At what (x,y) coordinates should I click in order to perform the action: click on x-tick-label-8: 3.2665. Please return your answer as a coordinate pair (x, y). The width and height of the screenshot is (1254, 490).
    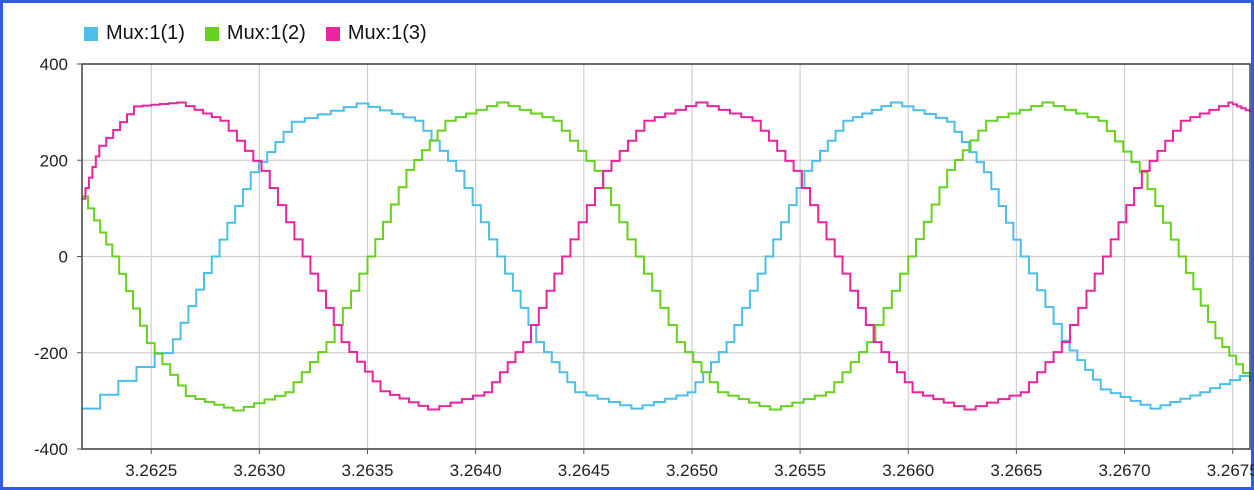
    Looking at the image, I should click on (1016, 470).